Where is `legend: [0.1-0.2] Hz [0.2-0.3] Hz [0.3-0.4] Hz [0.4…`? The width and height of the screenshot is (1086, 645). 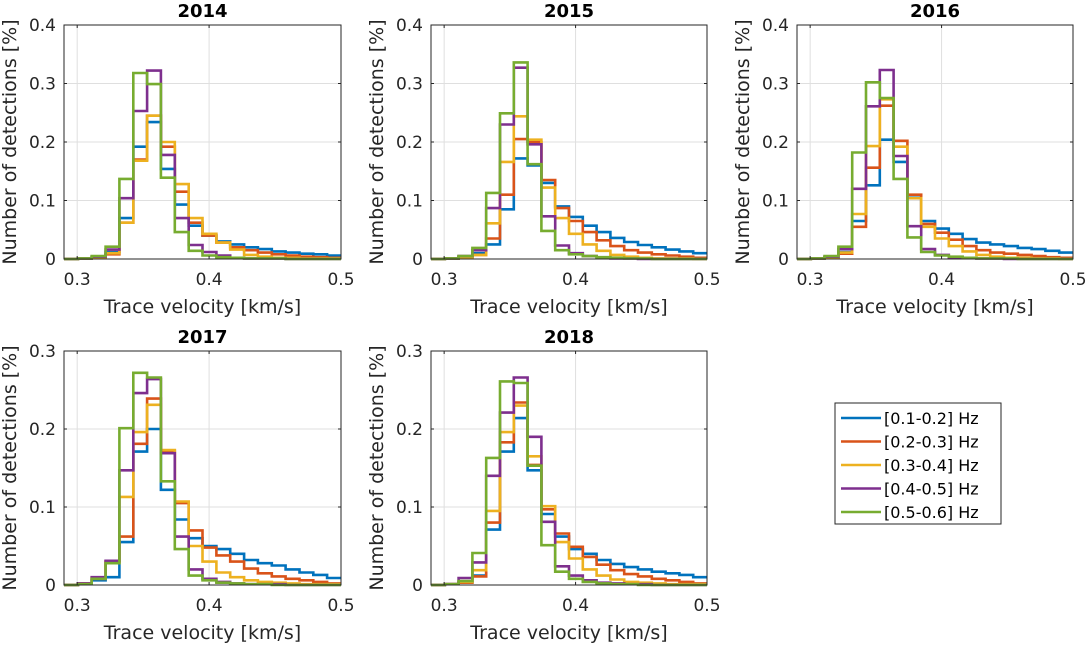
legend: [0.1-0.2] Hz [0.2-0.3] Hz [0.3-0.4] Hz [0.4… is located at coordinates (918, 463).